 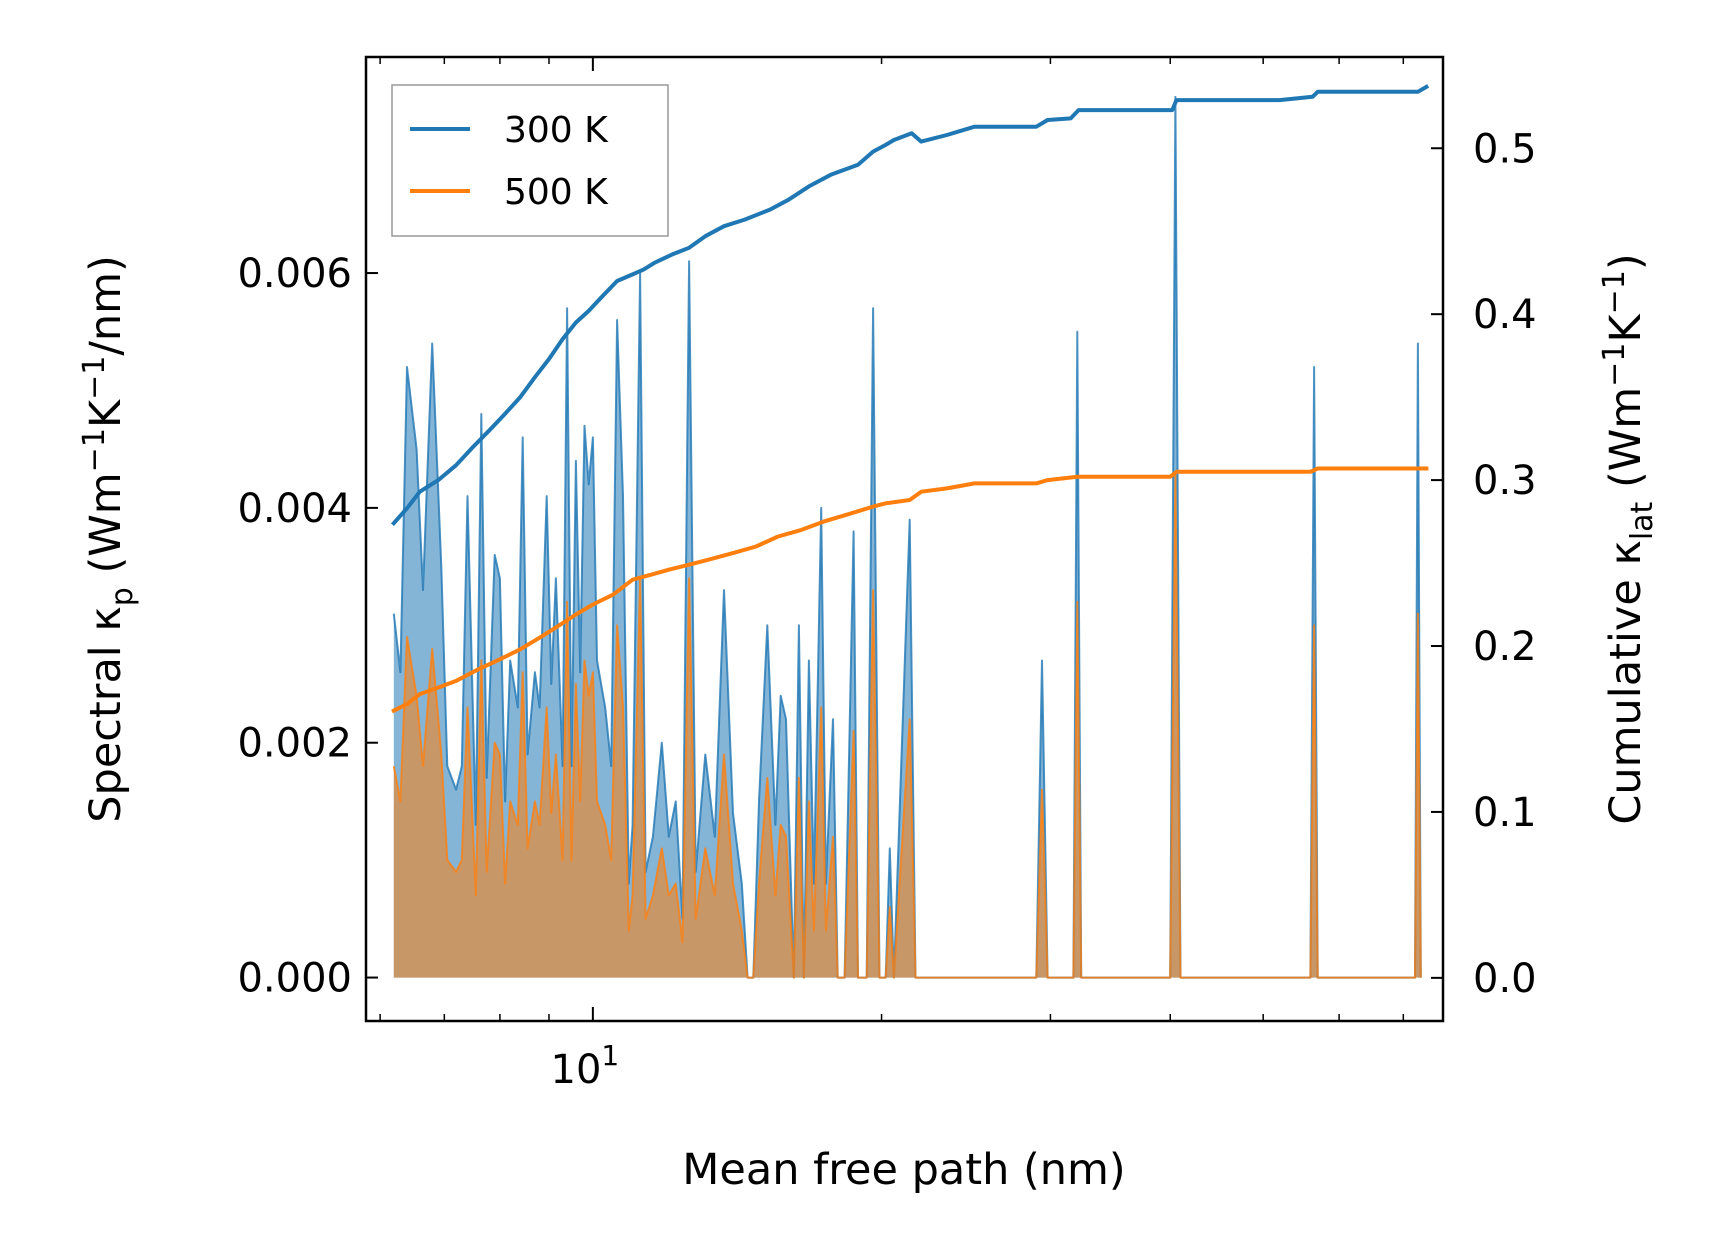 I want to click on y-left-tick-label: 0.002, so click(x=294, y=744).